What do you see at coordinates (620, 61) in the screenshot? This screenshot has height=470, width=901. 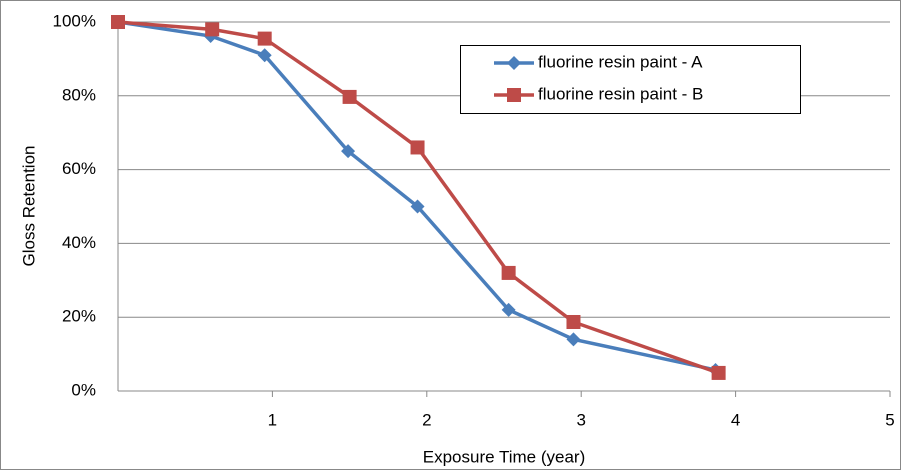 I see `legend-label: fluorine resin paint - A` at bounding box center [620, 61].